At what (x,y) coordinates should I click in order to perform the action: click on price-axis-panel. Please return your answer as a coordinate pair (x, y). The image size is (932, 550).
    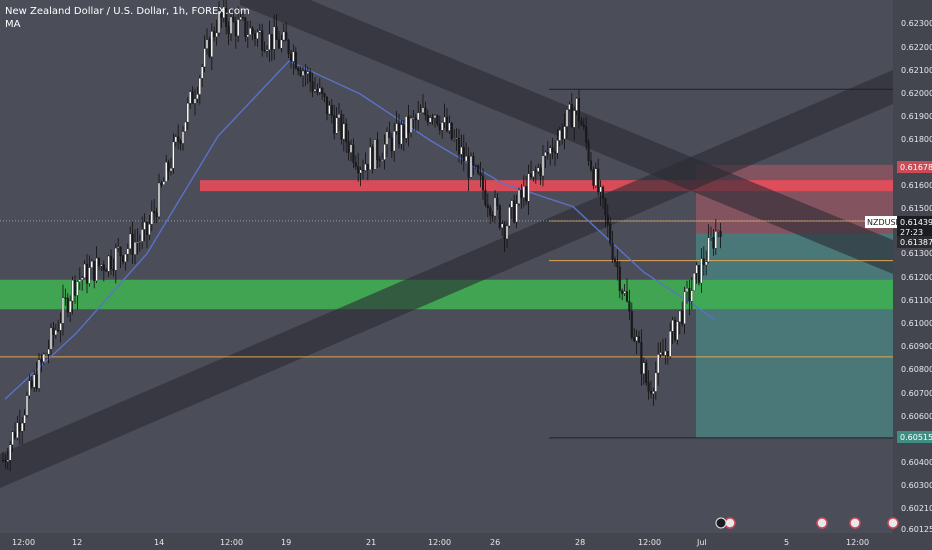
    Looking at the image, I should click on (912, 275).